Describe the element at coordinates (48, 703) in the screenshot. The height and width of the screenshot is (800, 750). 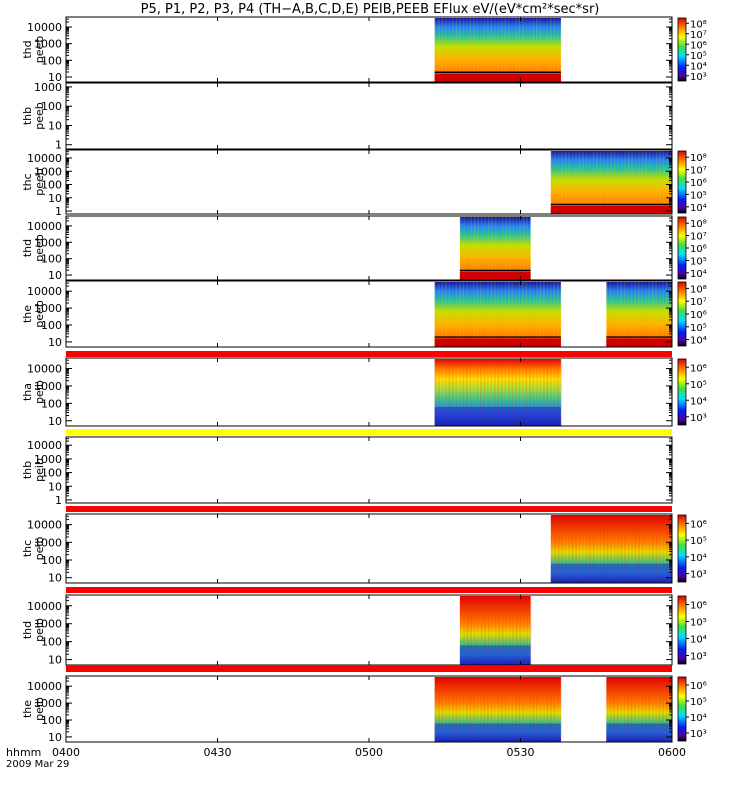
I see `y-tick-label: 1000` at that location.